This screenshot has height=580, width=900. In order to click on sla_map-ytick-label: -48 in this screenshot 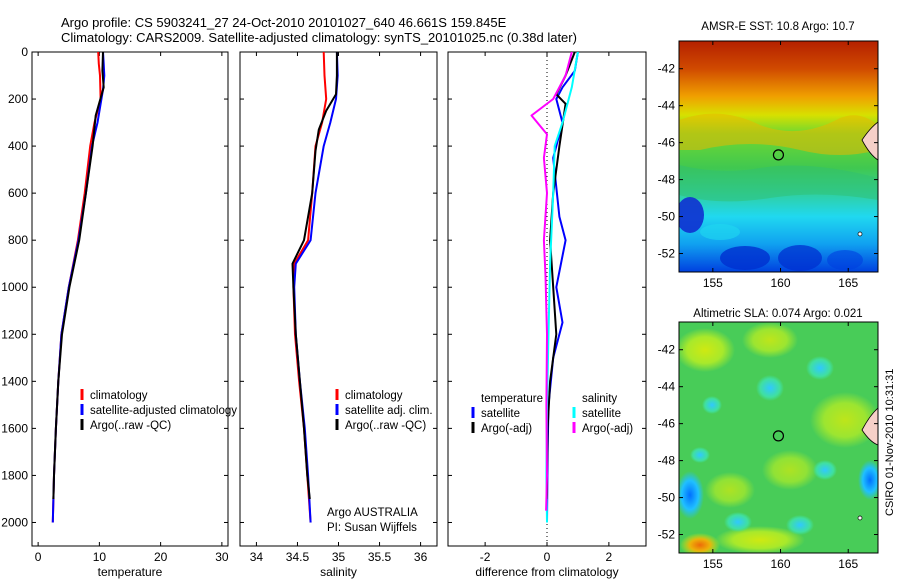, I will do `click(667, 461)`.